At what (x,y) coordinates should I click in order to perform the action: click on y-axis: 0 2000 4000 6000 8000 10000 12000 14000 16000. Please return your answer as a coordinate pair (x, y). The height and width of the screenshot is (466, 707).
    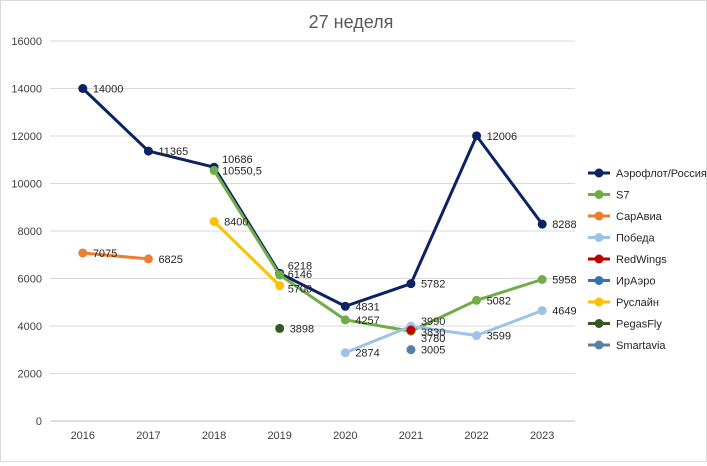
    Looking at the image, I should click on (26, 232).